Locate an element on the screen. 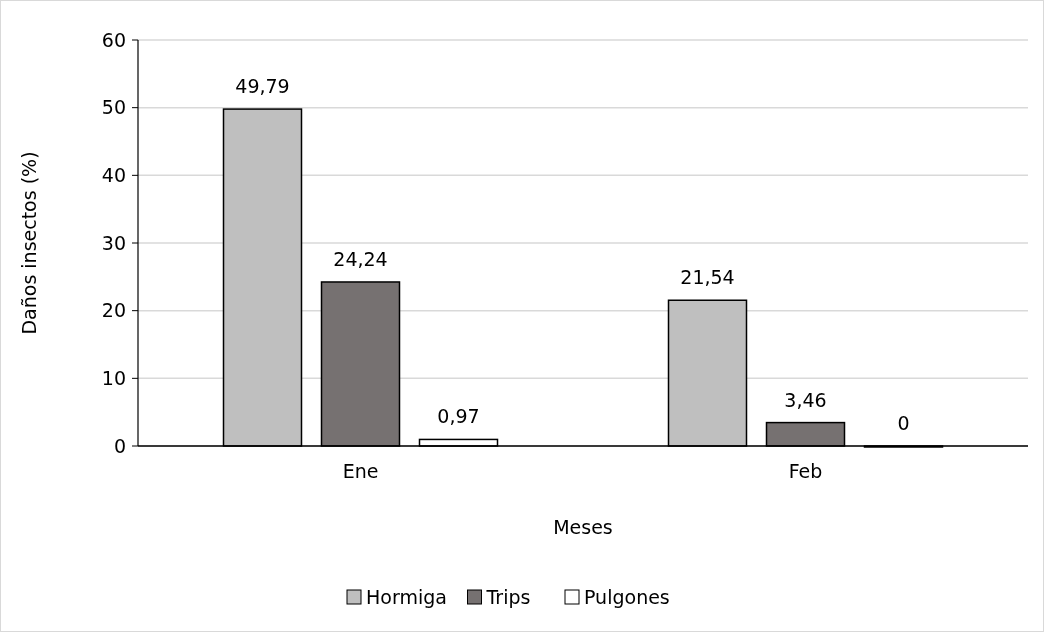 Image resolution: width=1044 pixels, height=632 pixels. y-tick-label: 30 is located at coordinates (113, 242).